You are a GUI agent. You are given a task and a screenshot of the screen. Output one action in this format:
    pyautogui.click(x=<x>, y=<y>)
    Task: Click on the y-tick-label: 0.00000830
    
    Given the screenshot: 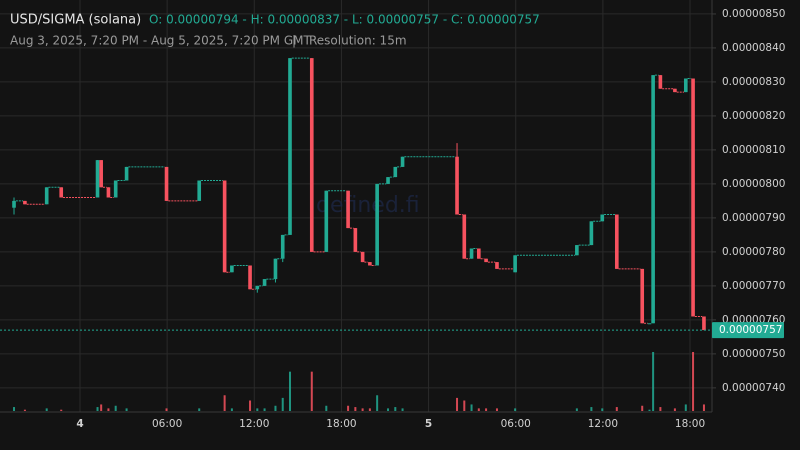 What is the action you would take?
    pyautogui.click(x=753, y=82)
    